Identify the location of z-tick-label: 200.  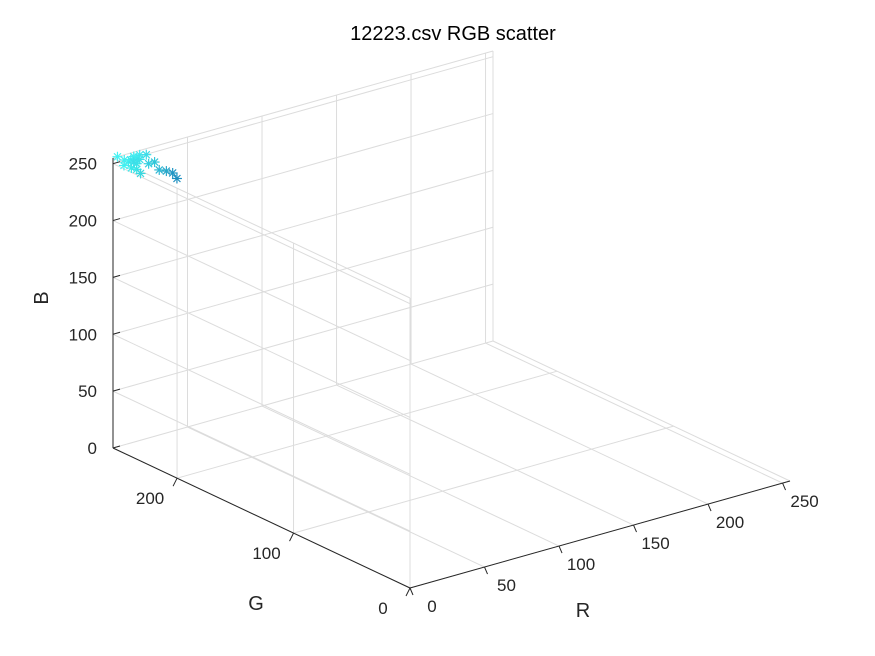
(83, 221).